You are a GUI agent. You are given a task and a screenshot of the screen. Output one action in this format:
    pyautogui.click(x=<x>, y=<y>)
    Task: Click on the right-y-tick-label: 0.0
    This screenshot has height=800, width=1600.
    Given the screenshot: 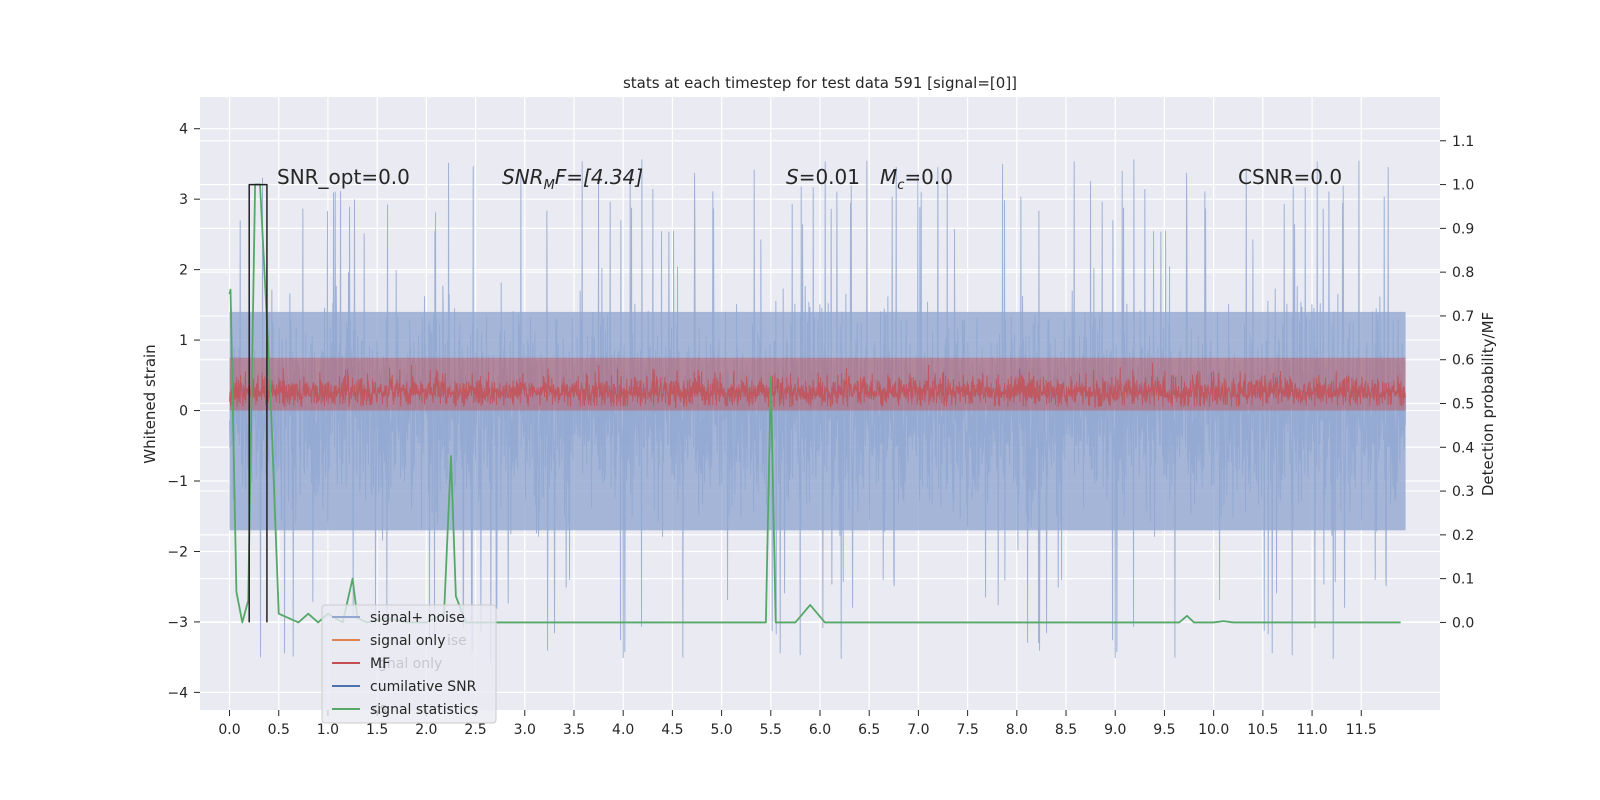 What is the action you would take?
    pyautogui.click(x=1463, y=623)
    